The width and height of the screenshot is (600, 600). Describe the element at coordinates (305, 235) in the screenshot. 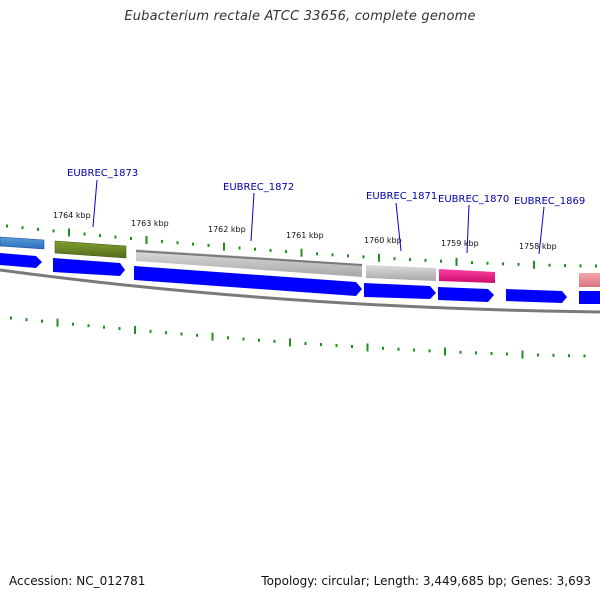

I see `kbp-label-1761: 1761 kbp` at that location.